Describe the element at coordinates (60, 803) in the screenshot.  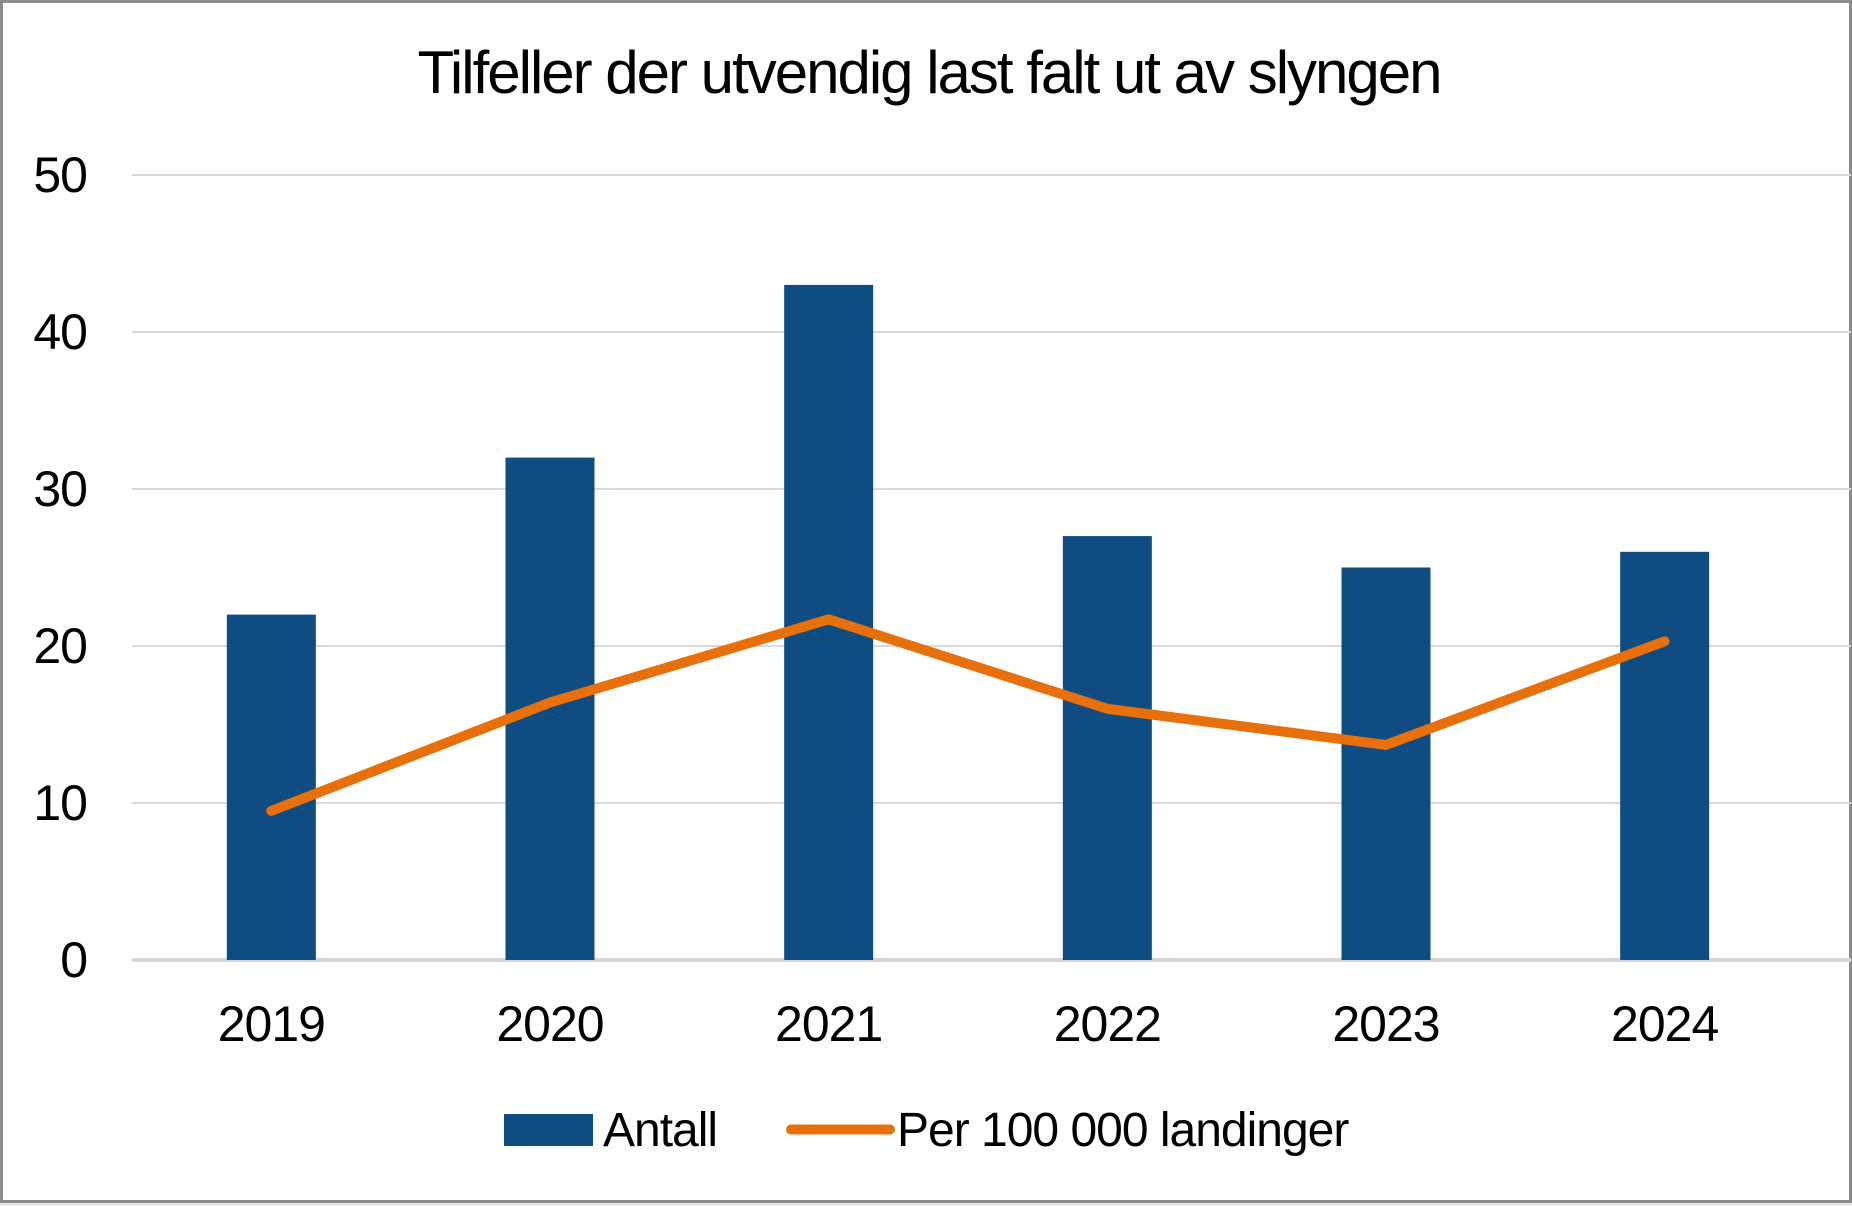
I see `y-tick-label-10: 10` at that location.